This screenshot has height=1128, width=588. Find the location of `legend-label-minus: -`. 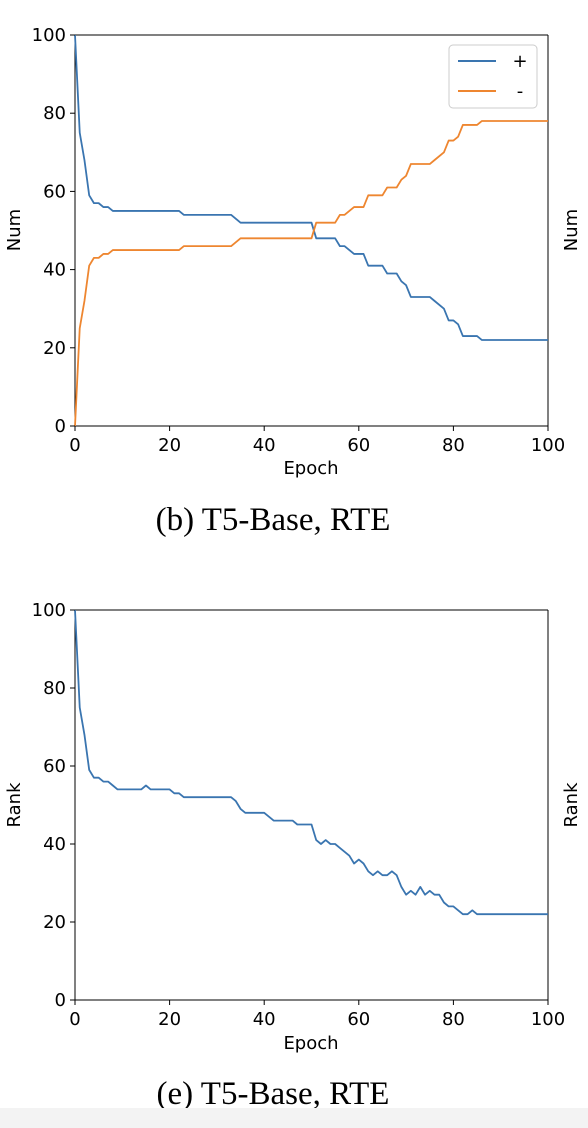

legend-label-minus: - is located at coordinates (520, 91).